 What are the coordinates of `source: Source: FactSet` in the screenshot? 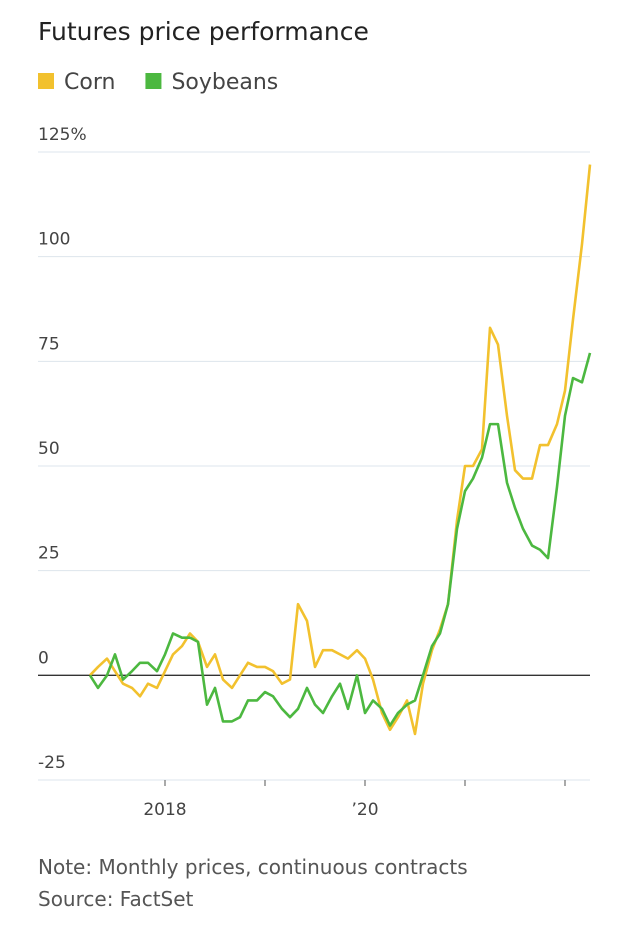 It's located at (116, 899).